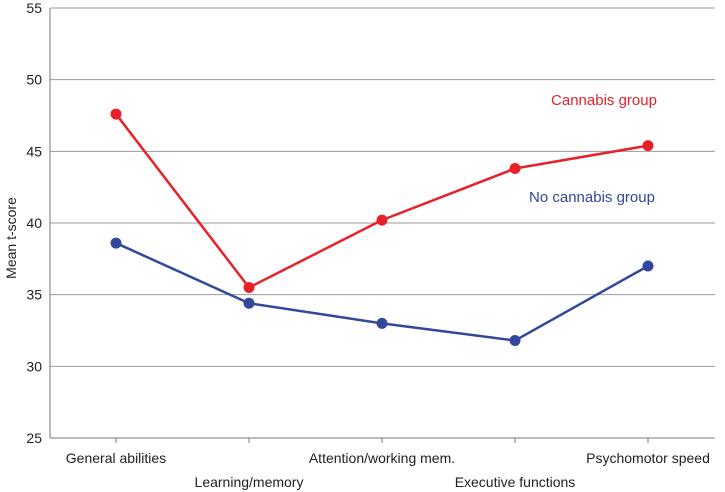  Describe the element at coordinates (116, 458) in the screenshot. I see `x-tick-label: General abilities` at that location.